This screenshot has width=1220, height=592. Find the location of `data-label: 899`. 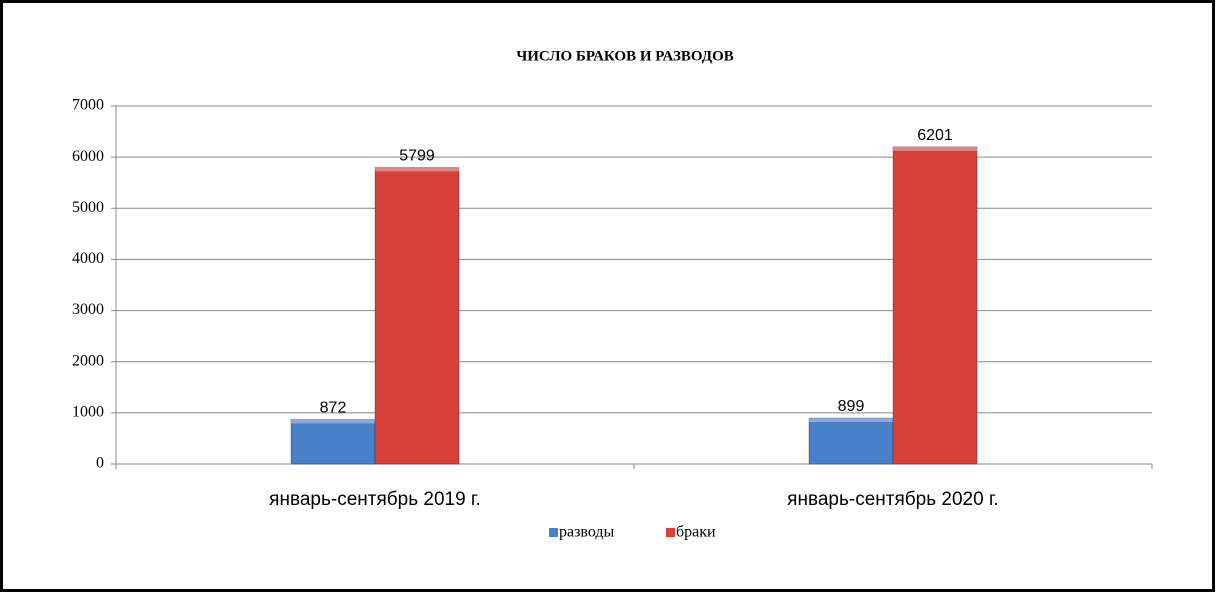

data-label: 899 is located at coordinates (851, 406).